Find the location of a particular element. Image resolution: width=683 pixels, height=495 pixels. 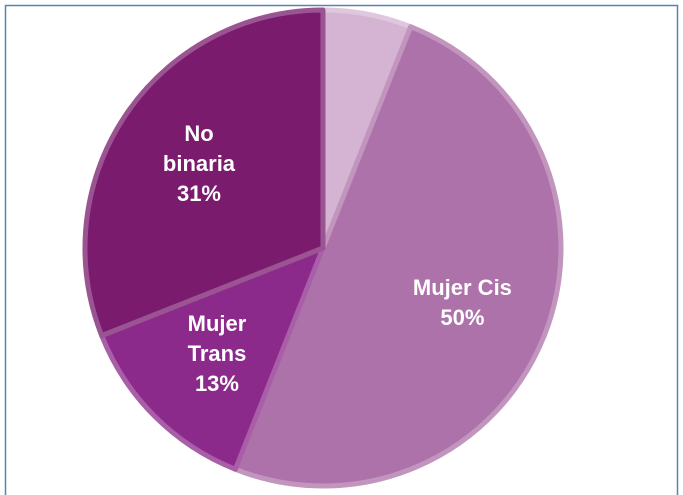

slice-category: No binaria is located at coordinates (199, 148).